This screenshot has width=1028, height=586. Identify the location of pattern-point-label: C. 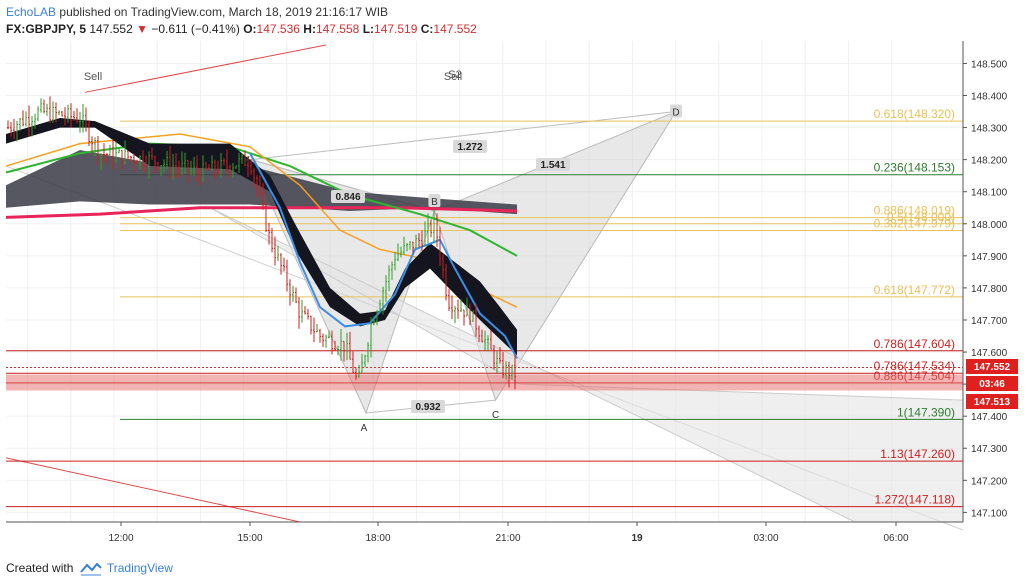
(495, 415).